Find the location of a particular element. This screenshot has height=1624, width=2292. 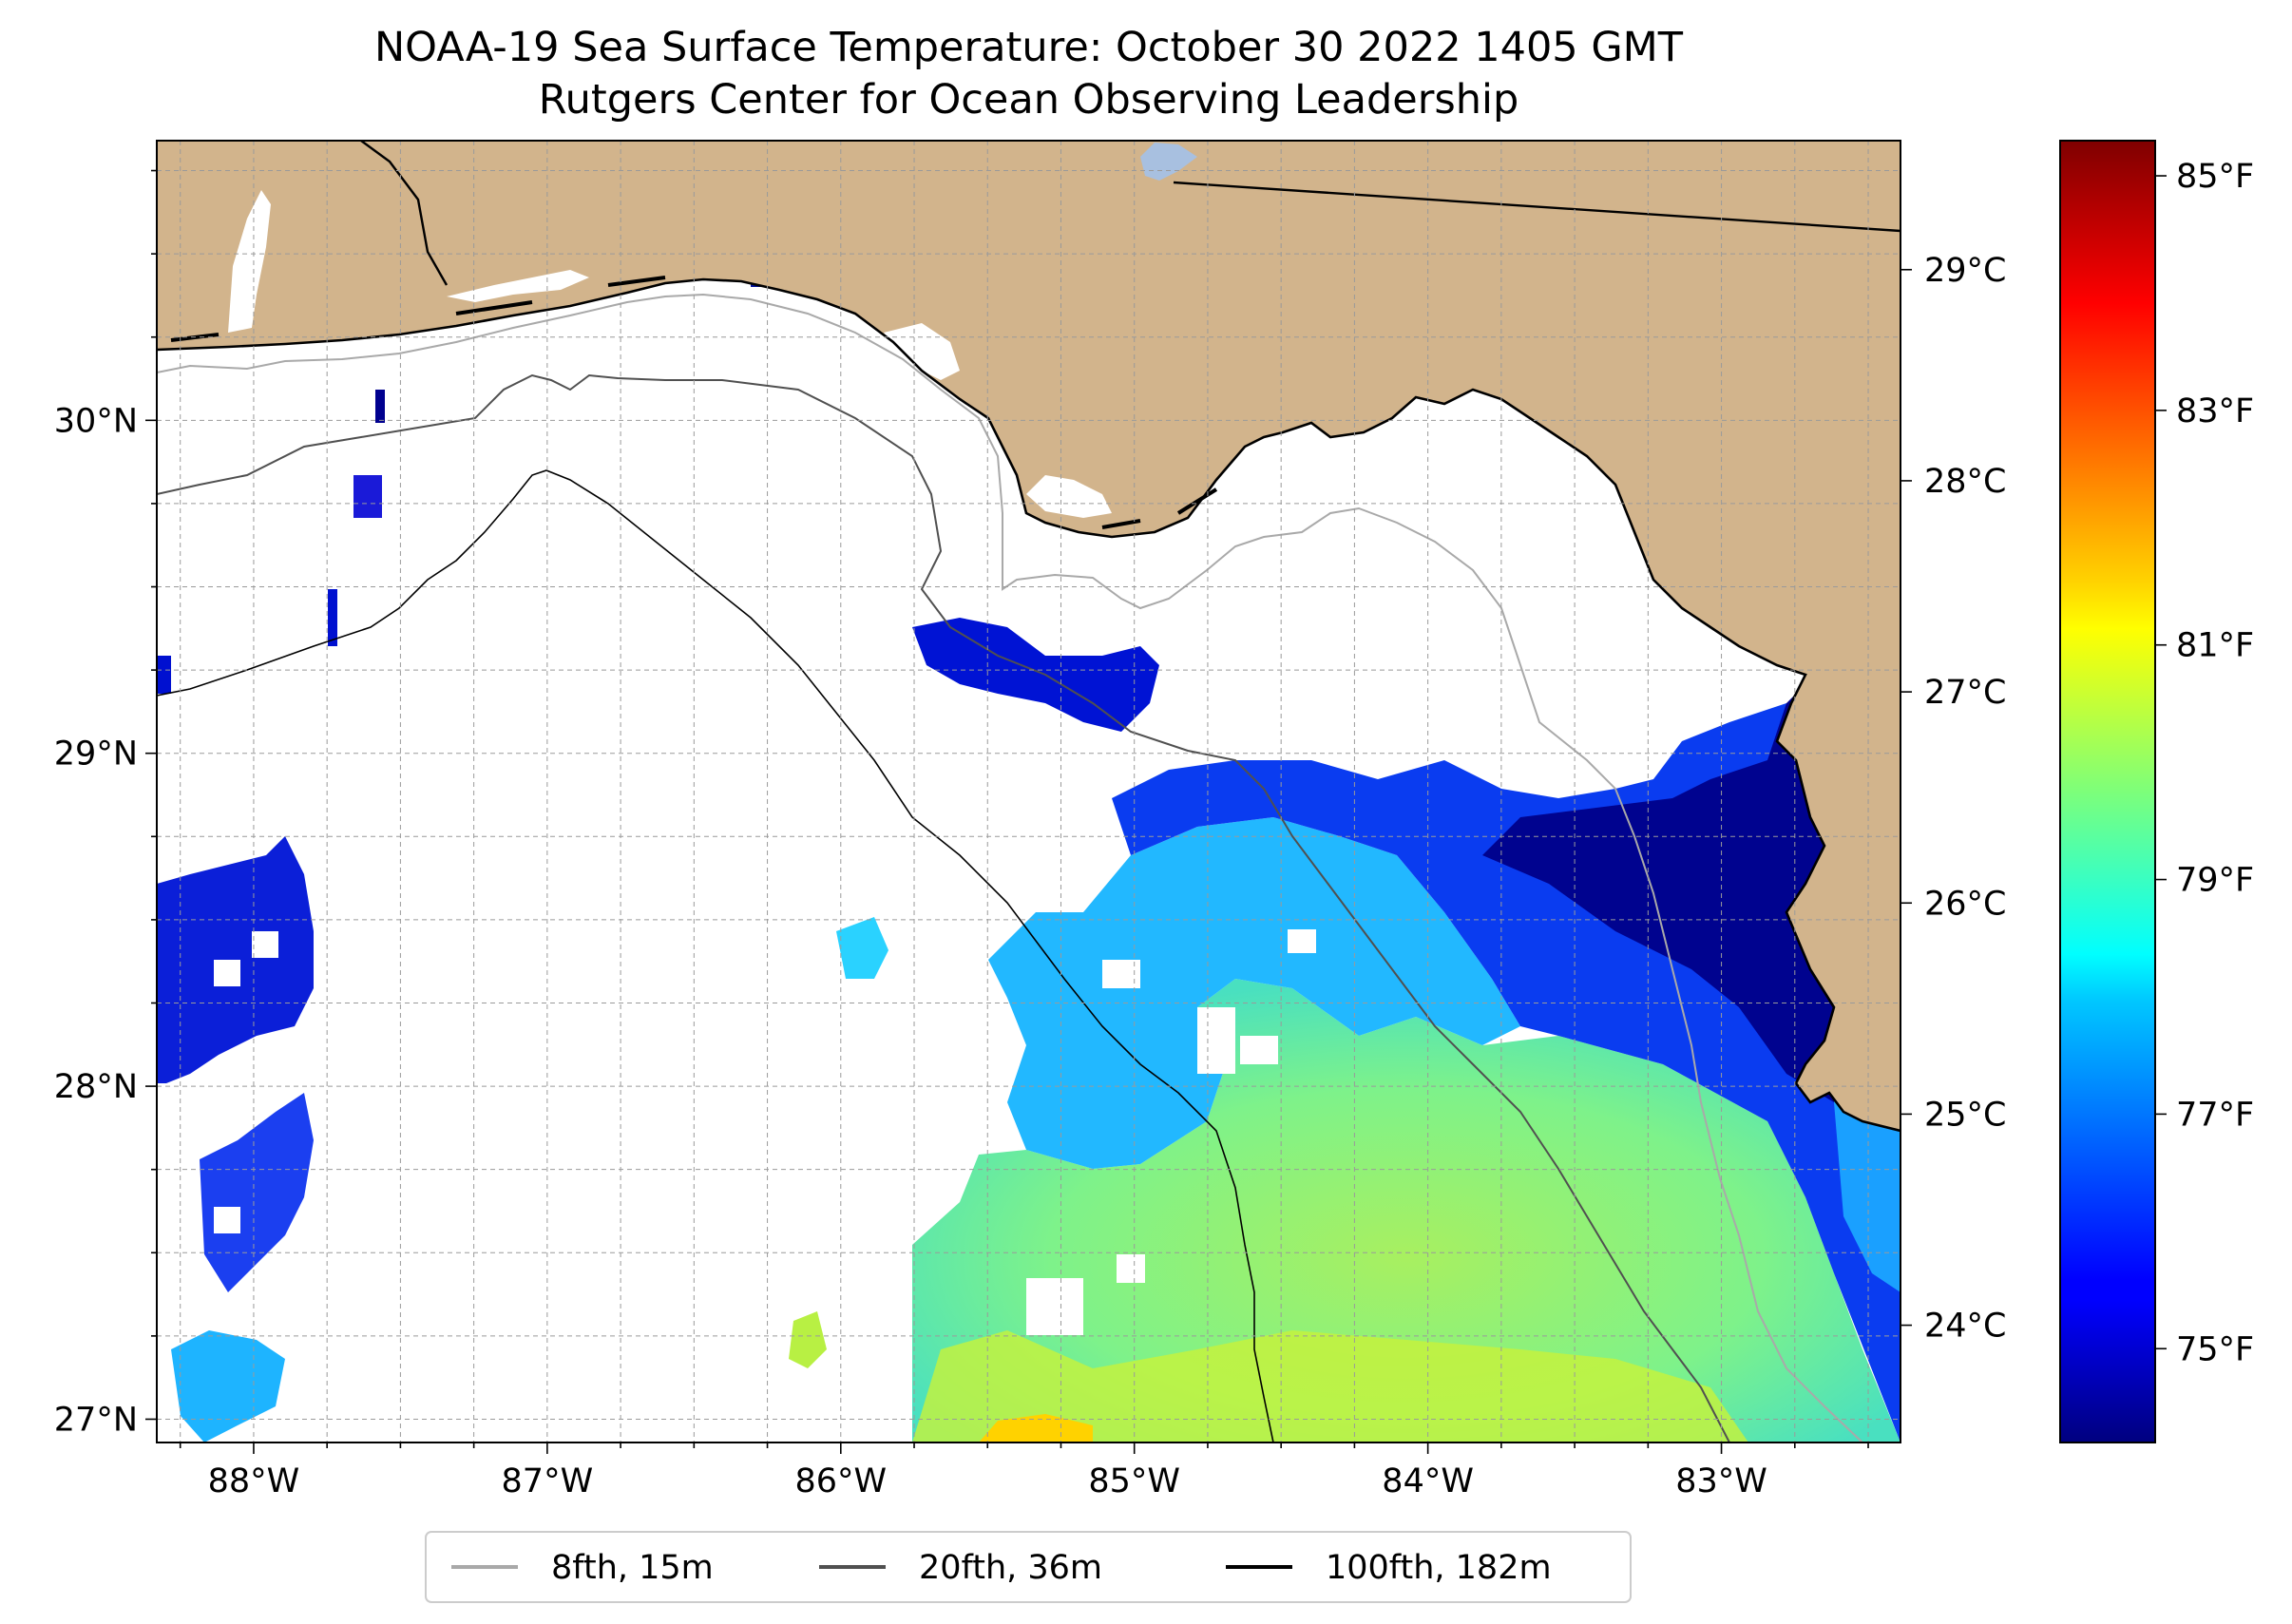

legend-label: 100fth, 182m is located at coordinates (1439, 1568).